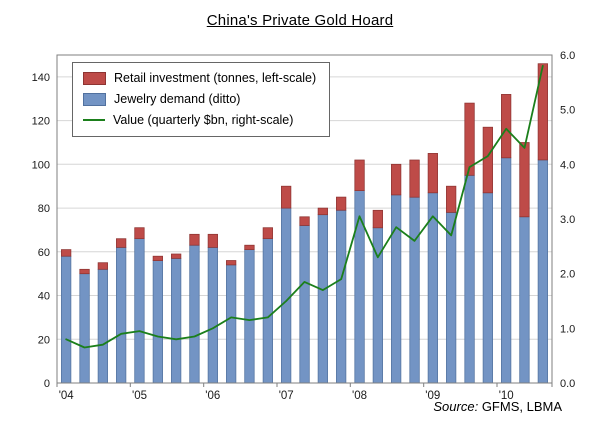 The height and width of the screenshot is (435, 600). I want to click on right-axis-tick-label: 3.0, so click(567, 220).